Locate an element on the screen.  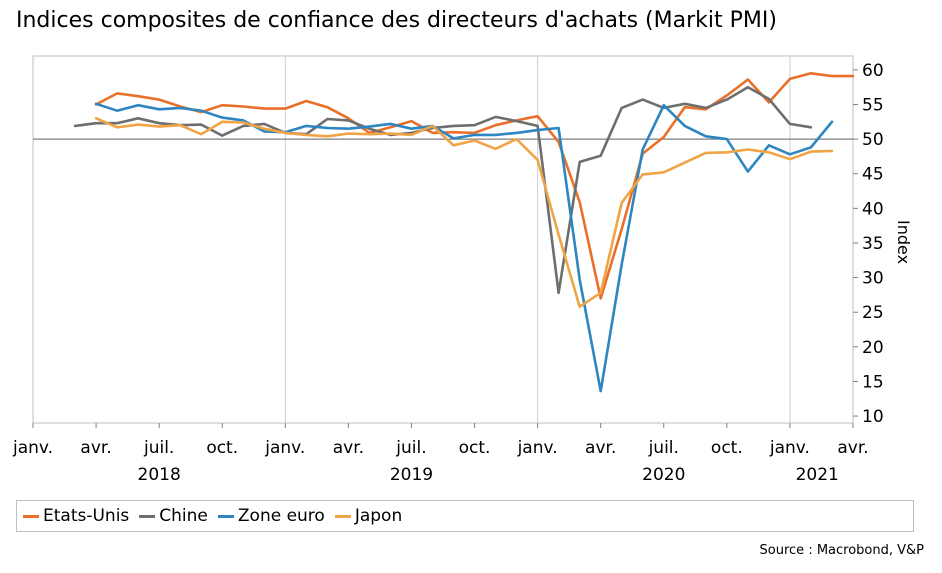
legend-item: Zone euro is located at coordinates (271, 516).